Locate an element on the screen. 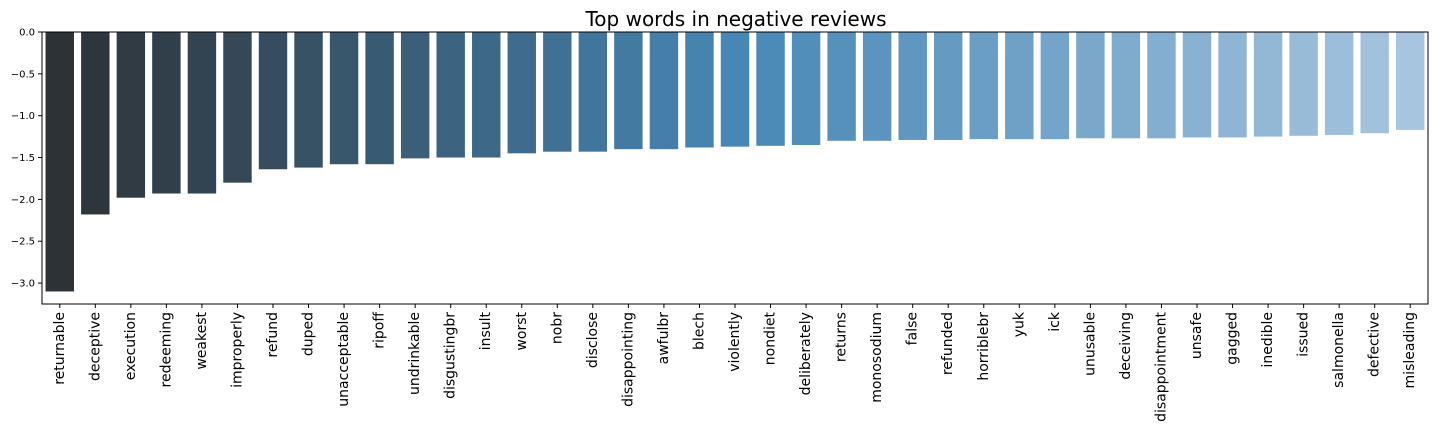 The height and width of the screenshot is (432, 1440). bar-disclose is located at coordinates (593, 92).